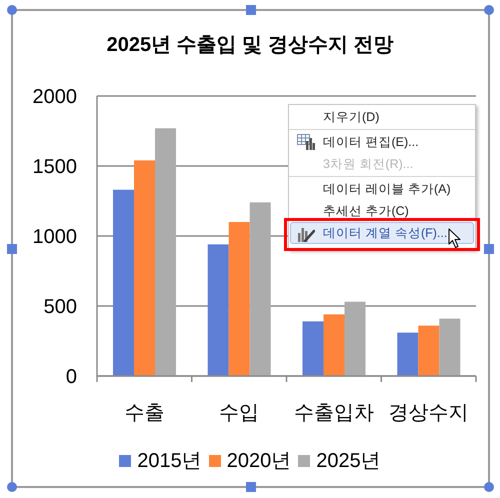  What do you see at coordinates (239, 413) in the screenshot?
I see `x-tick-label: 수입` at bounding box center [239, 413].